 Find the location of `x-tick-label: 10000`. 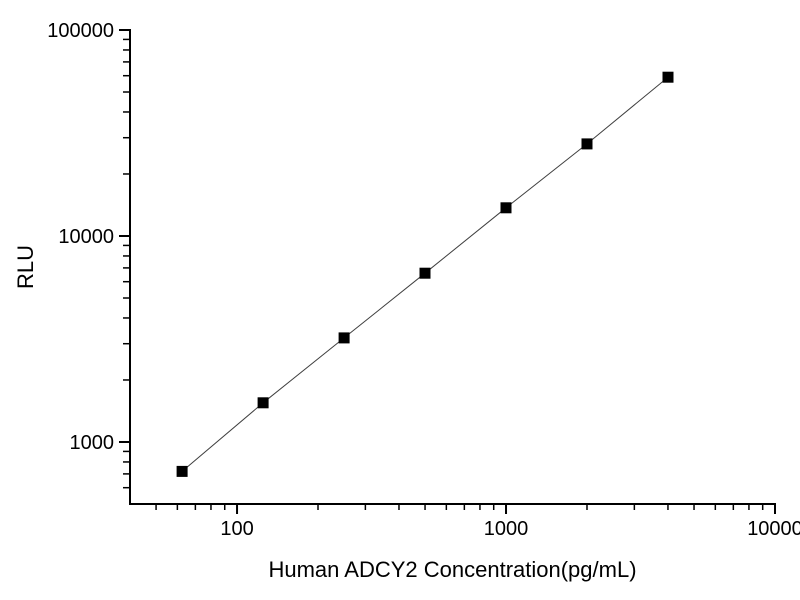

x-tick-label: 10000 is located at coordinates (773, 529).